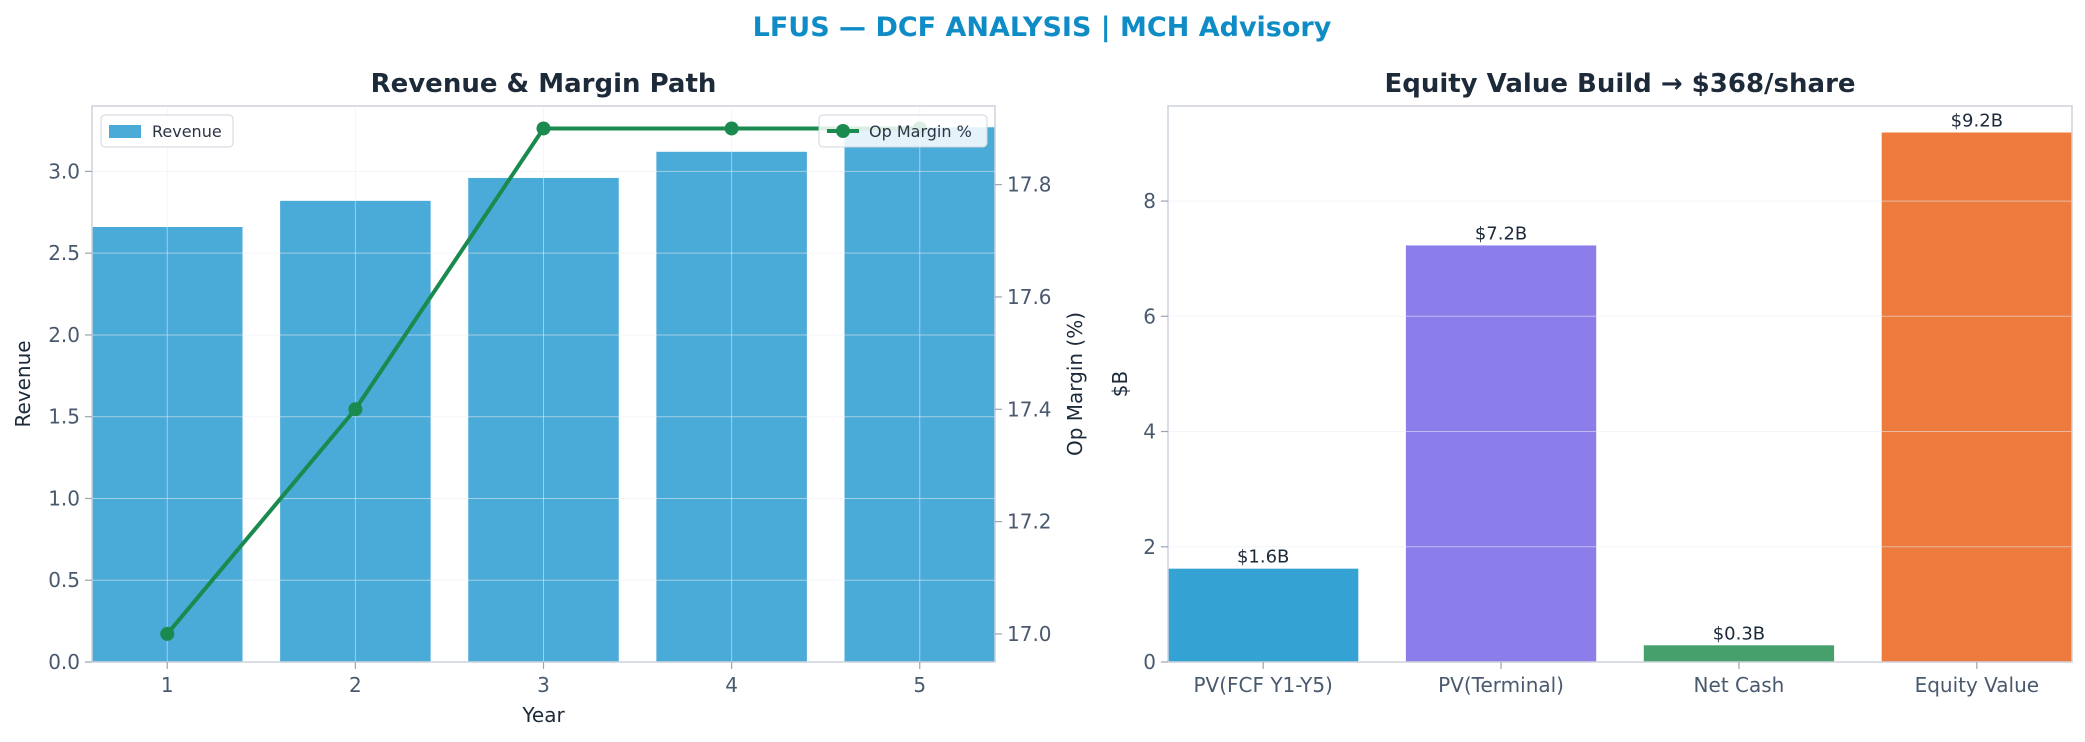 The image size is (2085, 742). I want to click on legend-label-revenue: Revenue, so click(187, 131).